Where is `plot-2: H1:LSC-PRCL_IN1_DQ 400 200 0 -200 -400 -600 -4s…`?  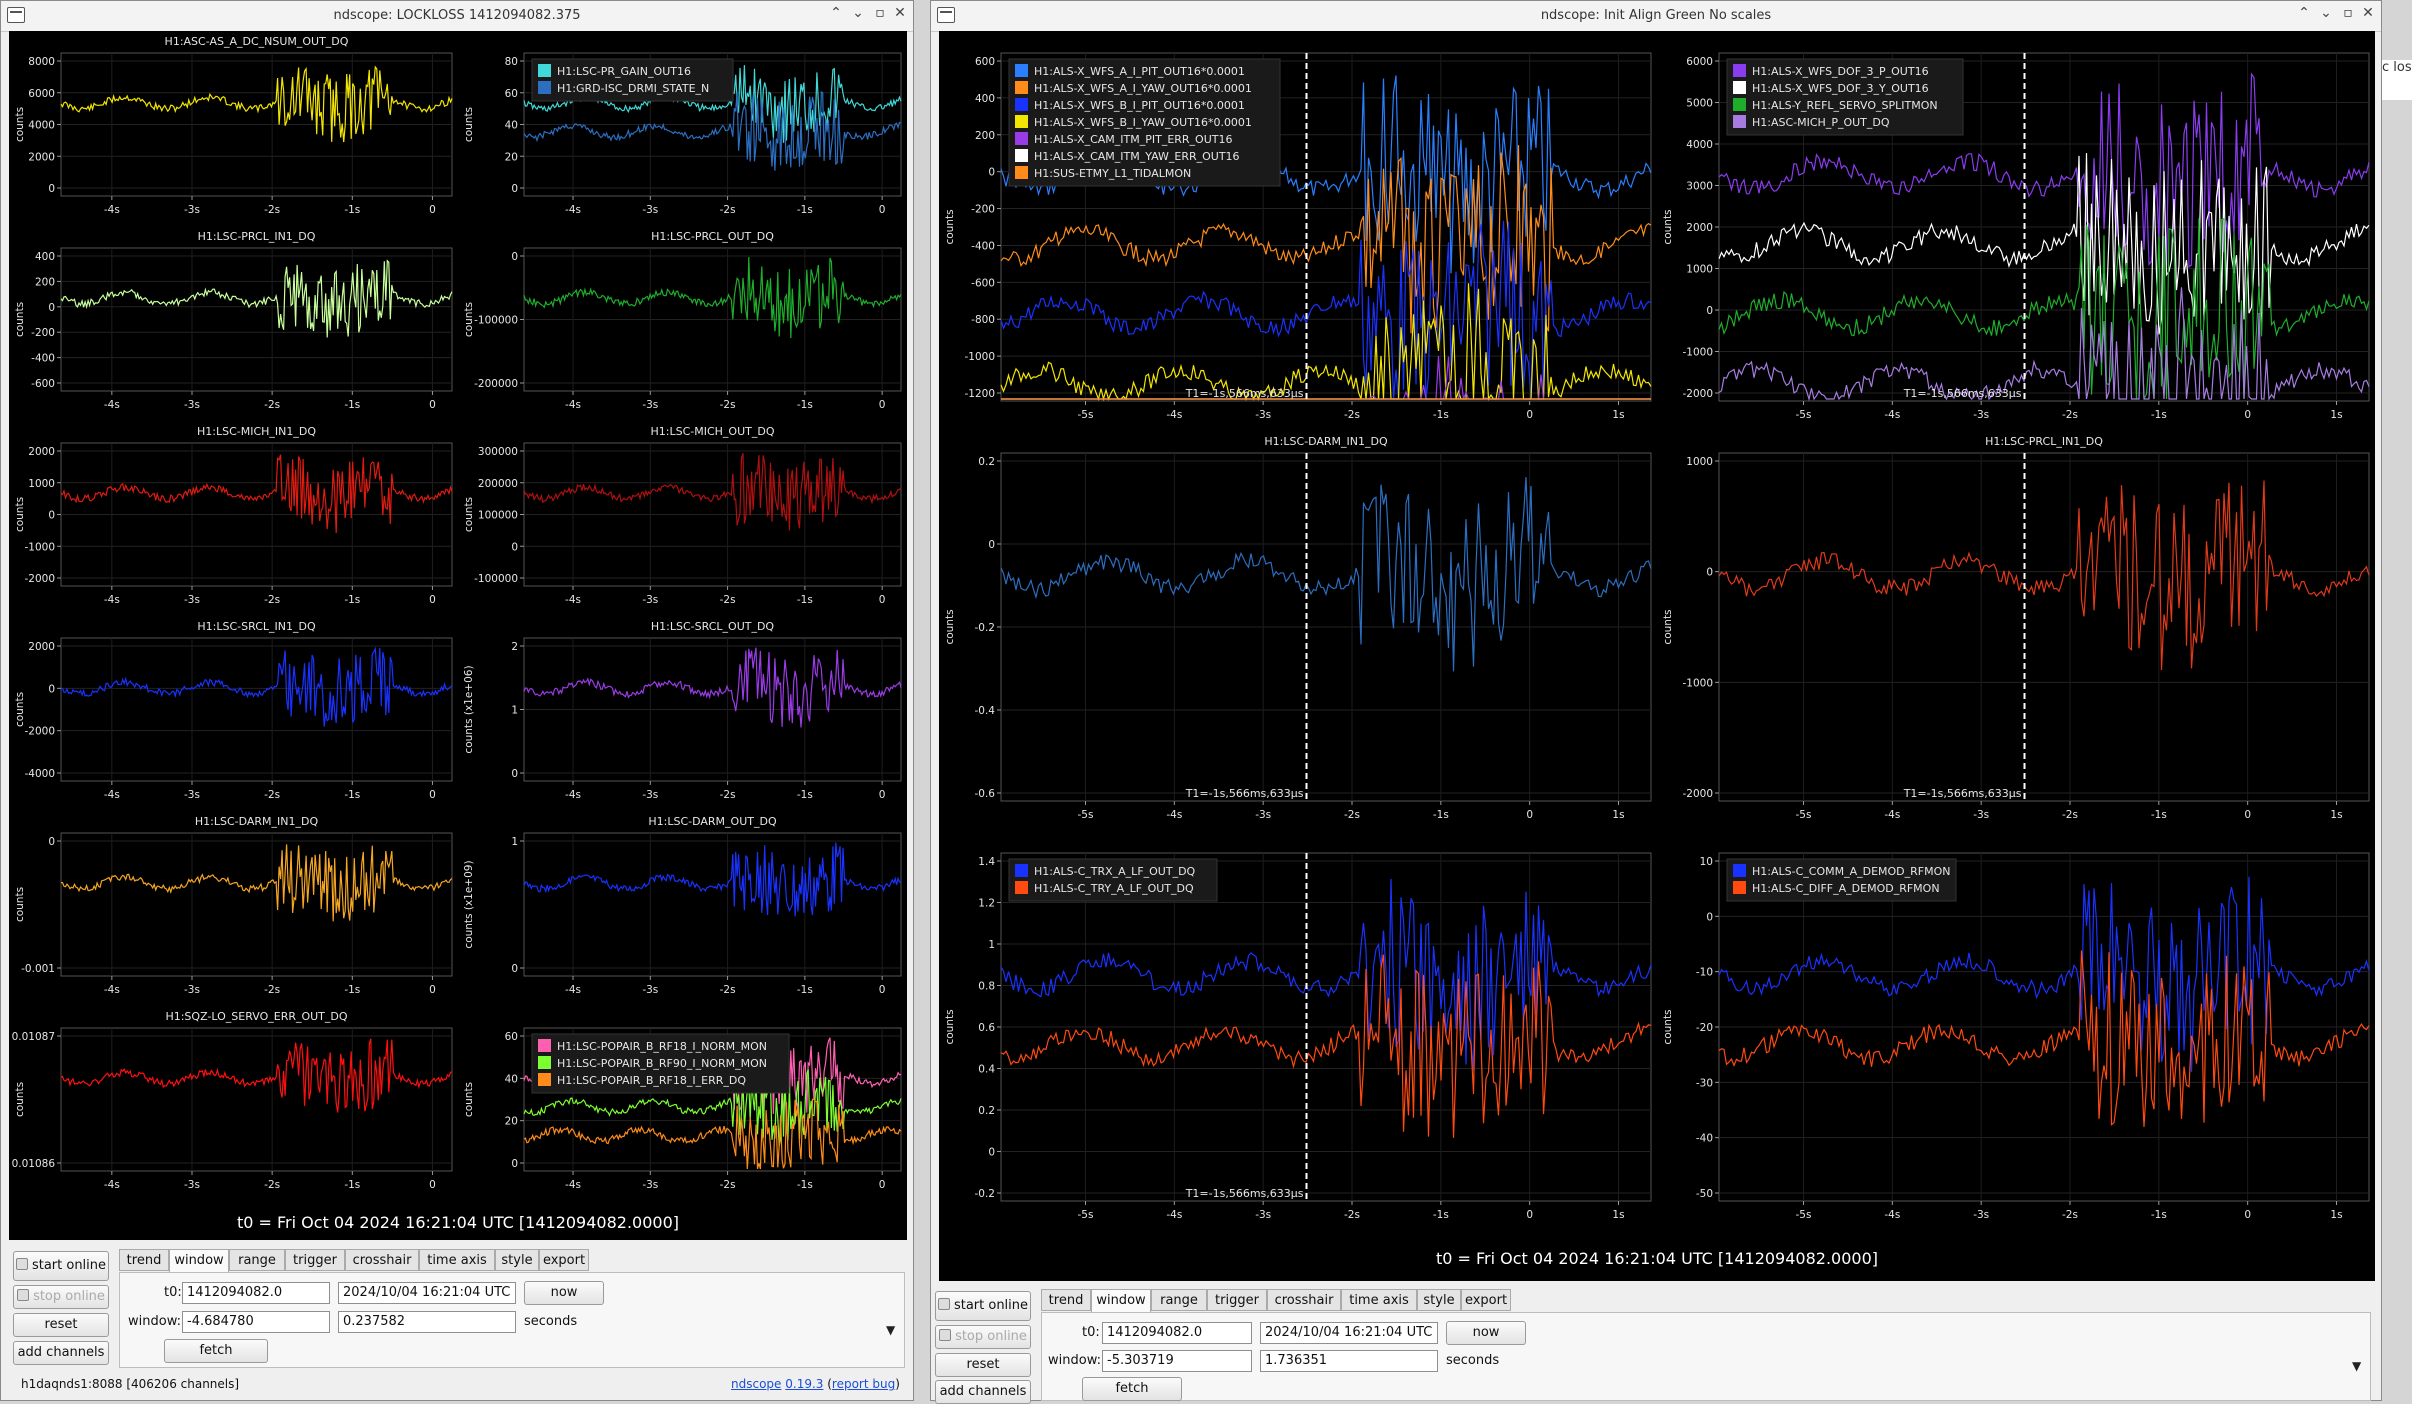 plot-2: H1:LSC-PRCL_IN1_DQ 400 200 0 -200 -400 -600 -4s… is located at coordinates (233, 320).